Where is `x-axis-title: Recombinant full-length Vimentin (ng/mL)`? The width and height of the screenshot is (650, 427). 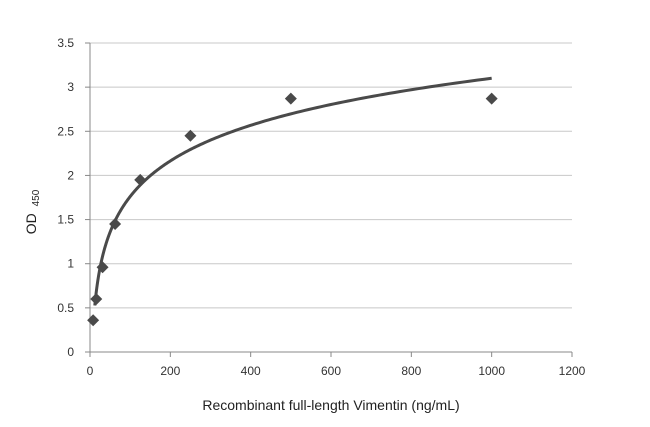
x-axis-title: Recombinant full-length Vimentin (ng/mL) is located at coordinates (330, 405).